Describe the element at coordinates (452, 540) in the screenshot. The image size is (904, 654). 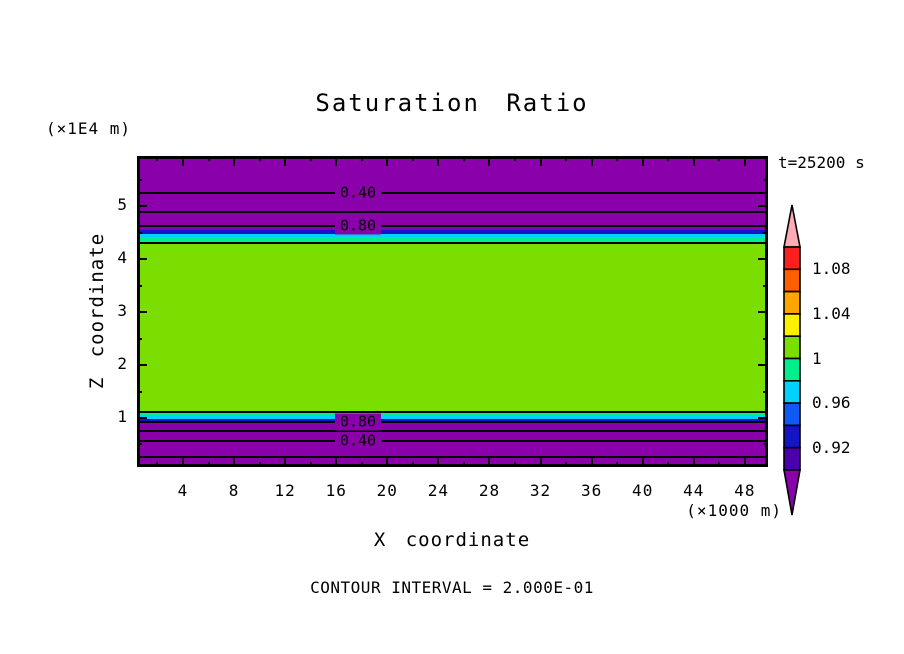
I see `x-axis-title: X coordinate` at that location.